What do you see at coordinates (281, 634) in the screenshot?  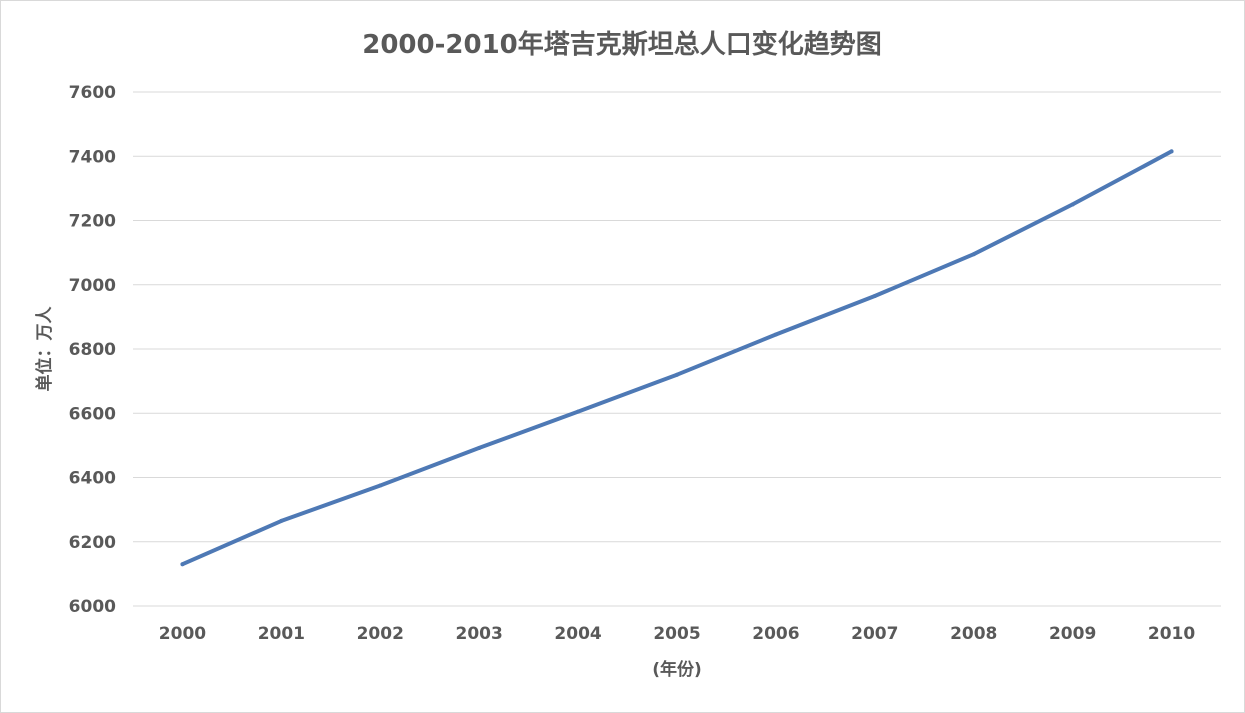 I see `x-tick-label: 2001` at bounding box center [281, 634].